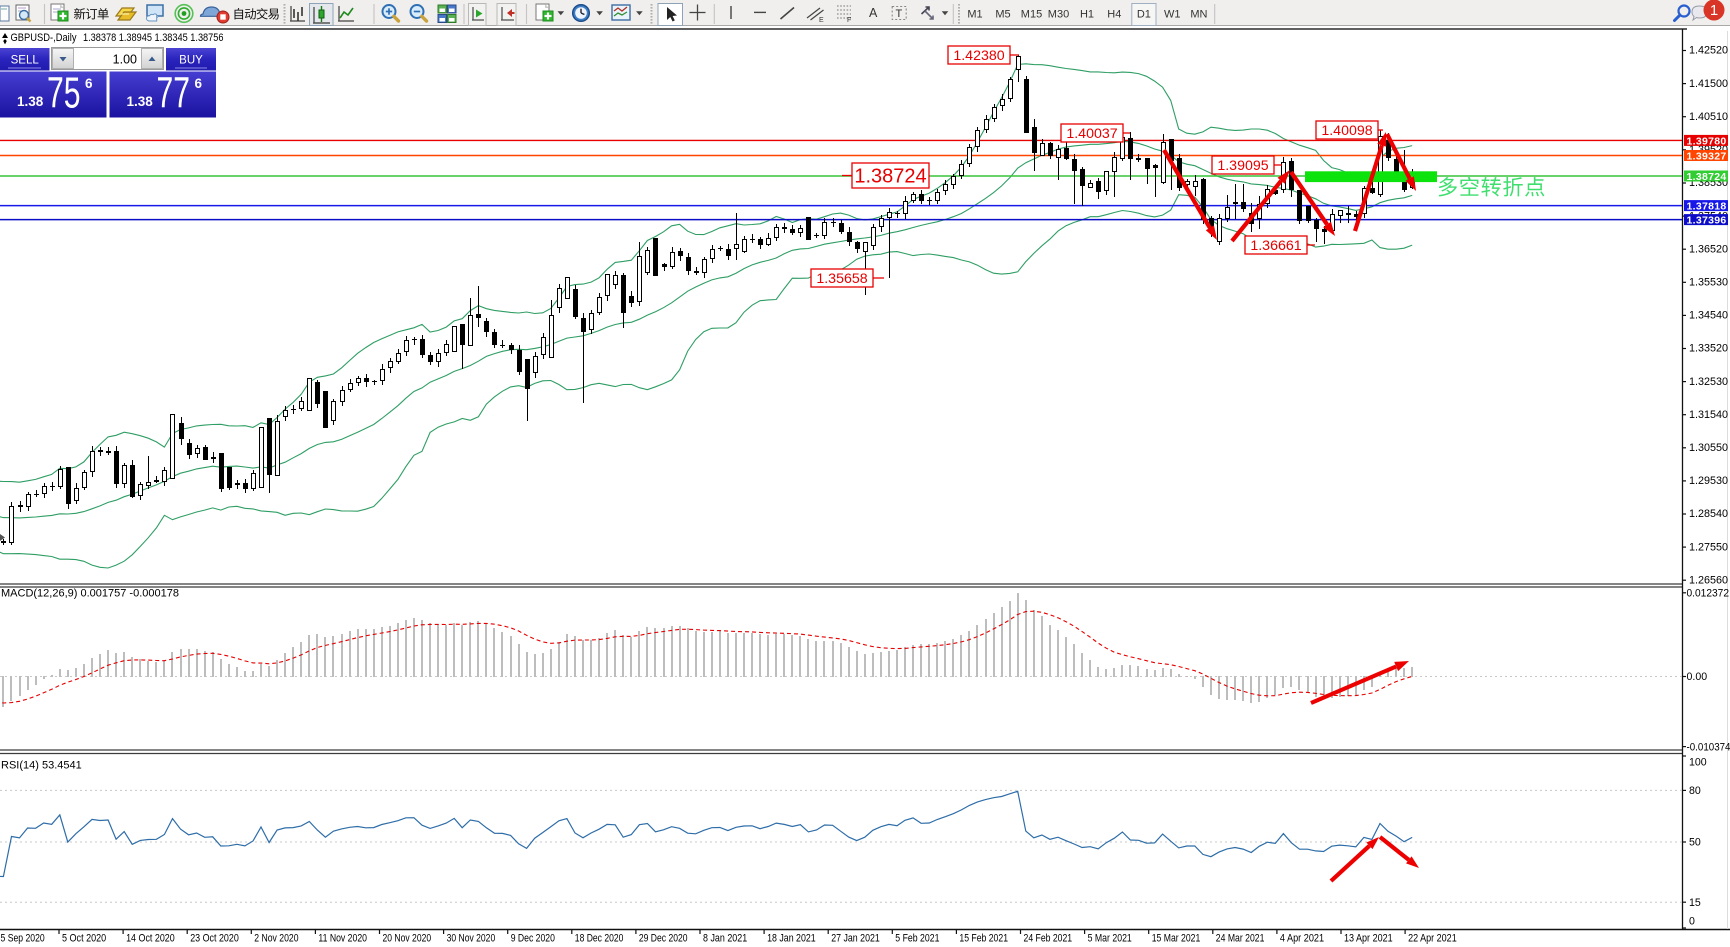 The width and height of the screenshot is (1730, 947). I want to click on svg-text: F, so click(849, 20).